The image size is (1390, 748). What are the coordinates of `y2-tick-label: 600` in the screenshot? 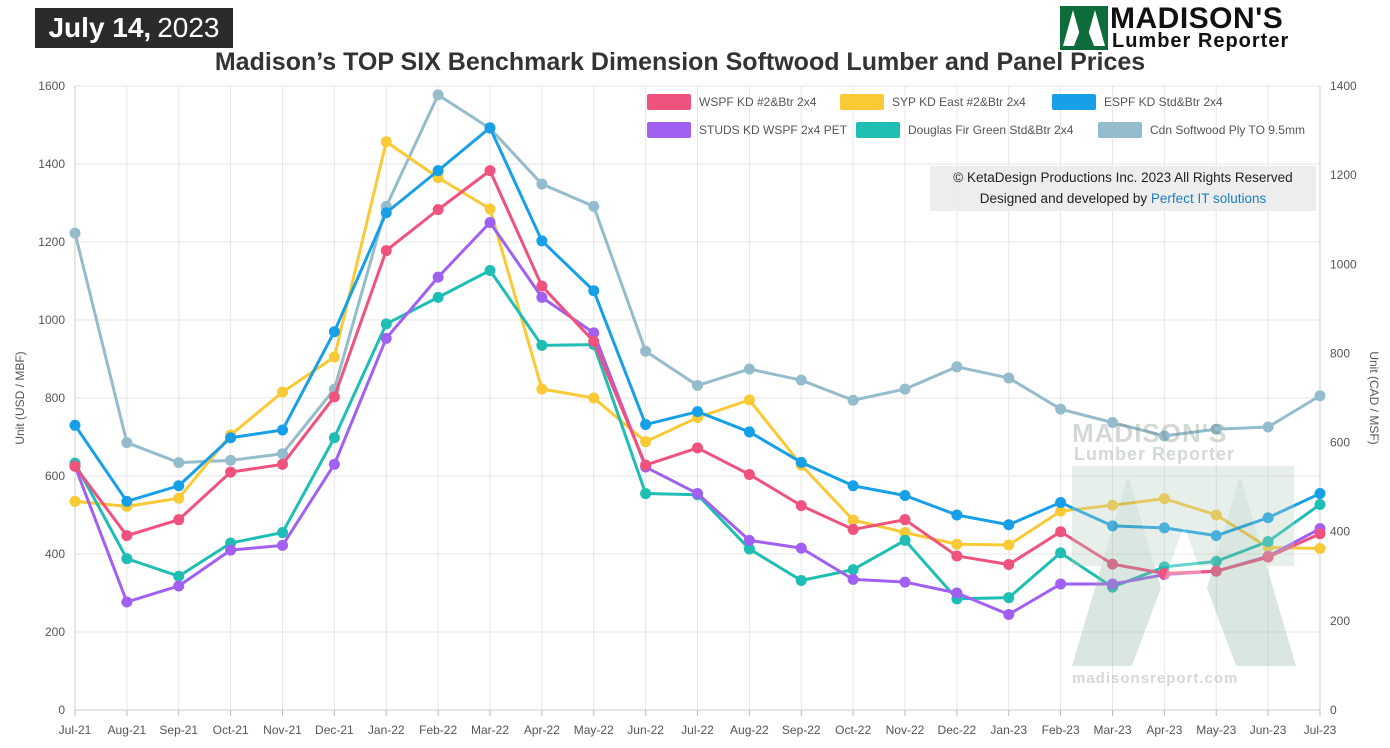 It's located at (1340, 443).